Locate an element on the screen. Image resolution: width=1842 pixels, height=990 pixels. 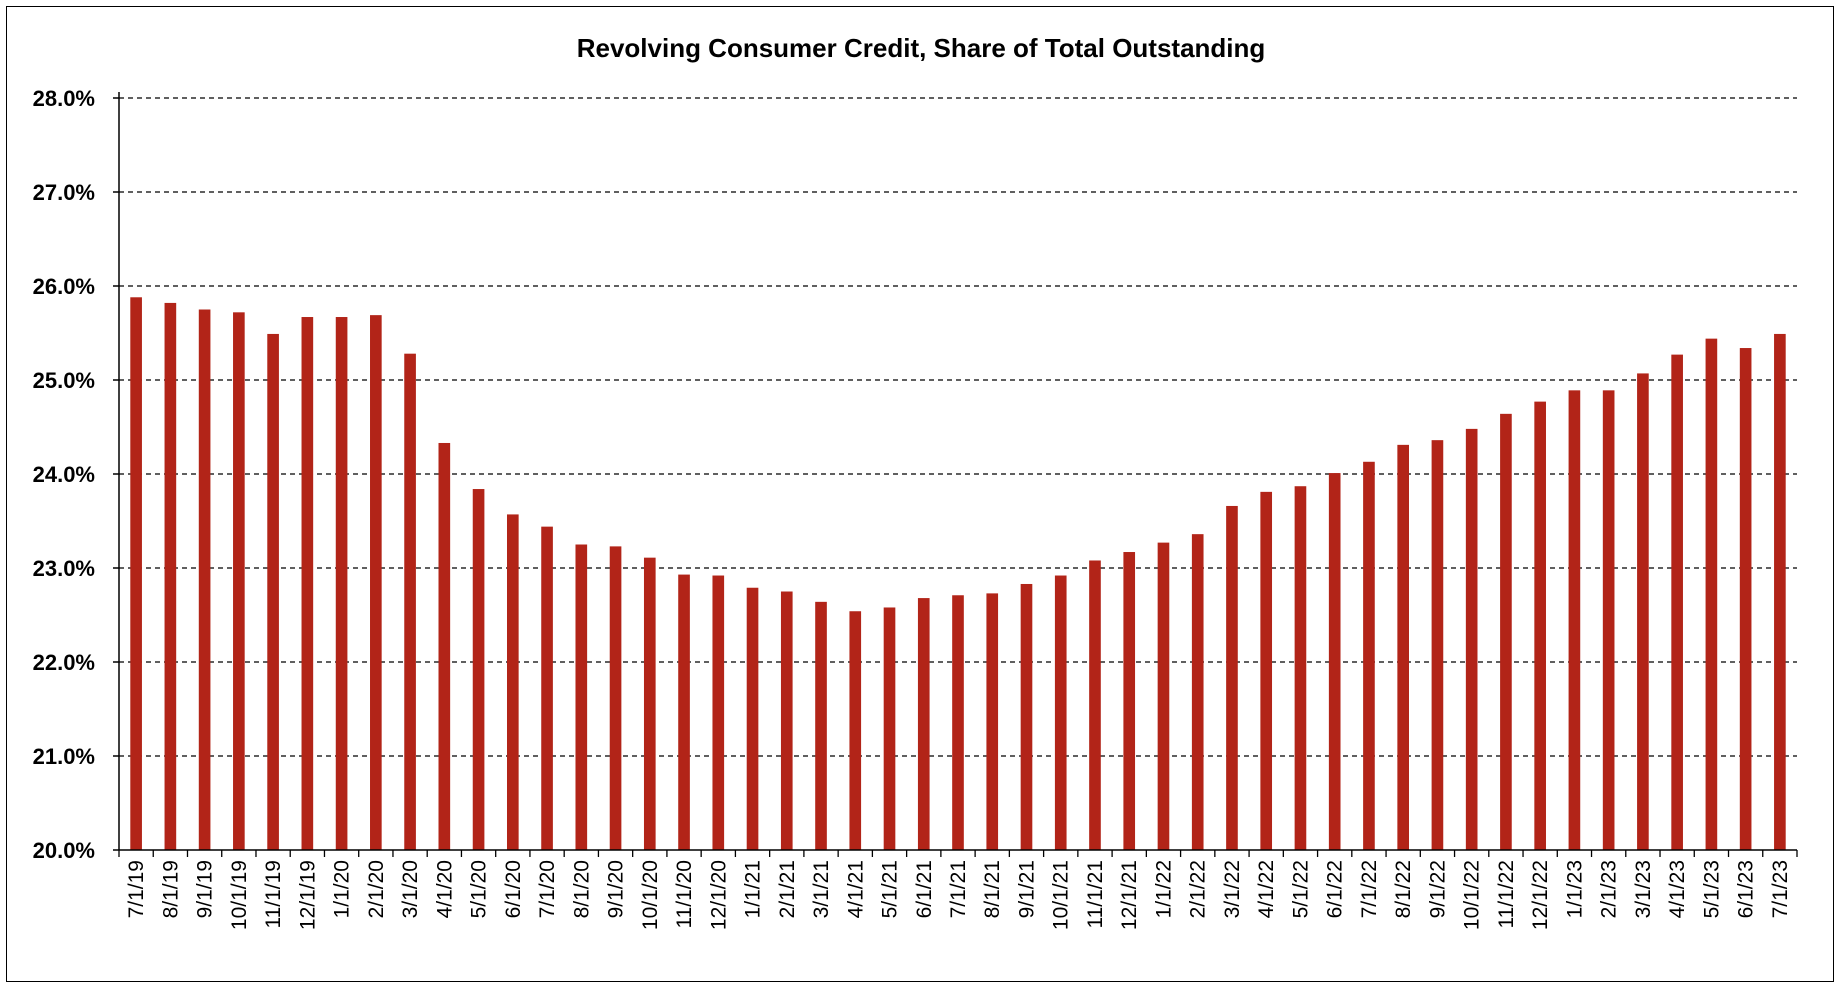
x-tick-label: 5/1/21 is located at coordinates (890, 889).